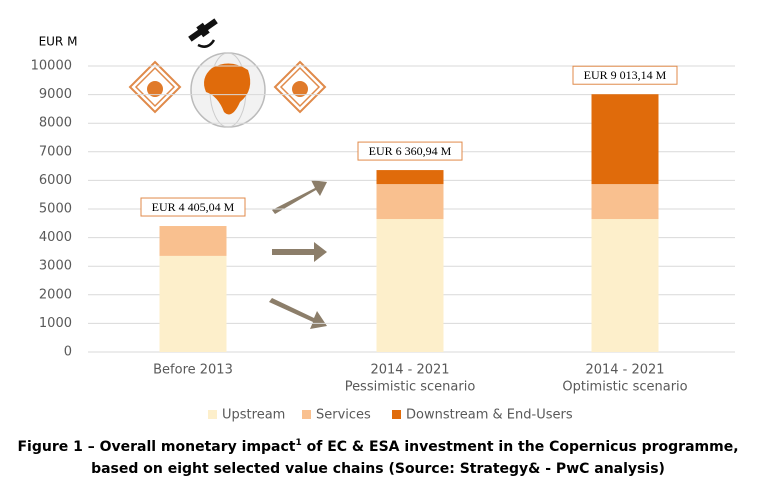 This screenshot has width=757, height=487. I want to click on y-tick-label: 5000, so click(55, 209).